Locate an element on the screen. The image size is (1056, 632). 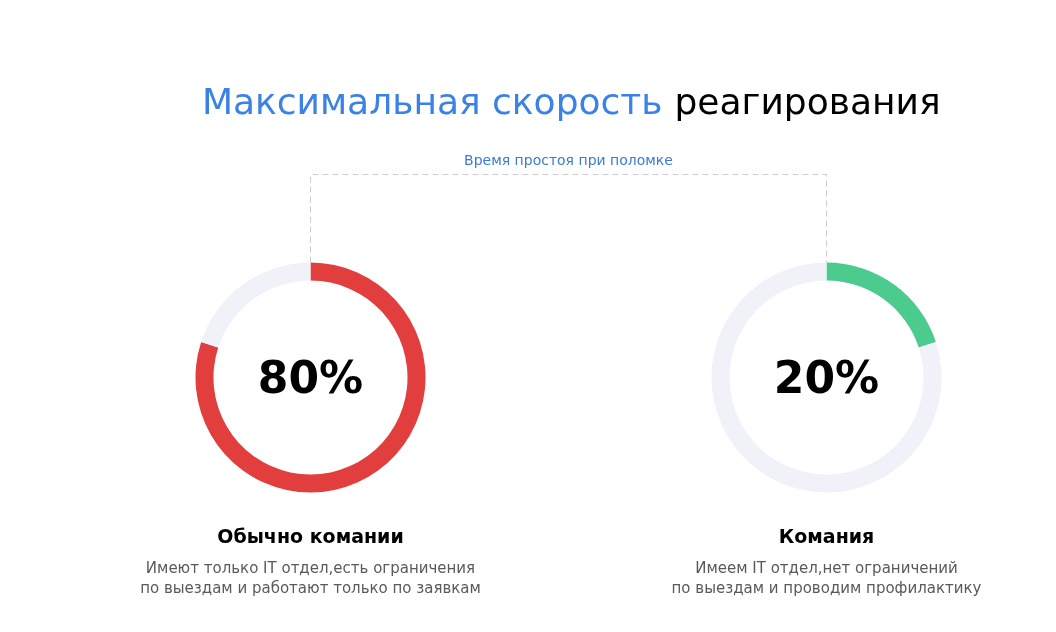
text: 80% is located at coordinates (310, 377).